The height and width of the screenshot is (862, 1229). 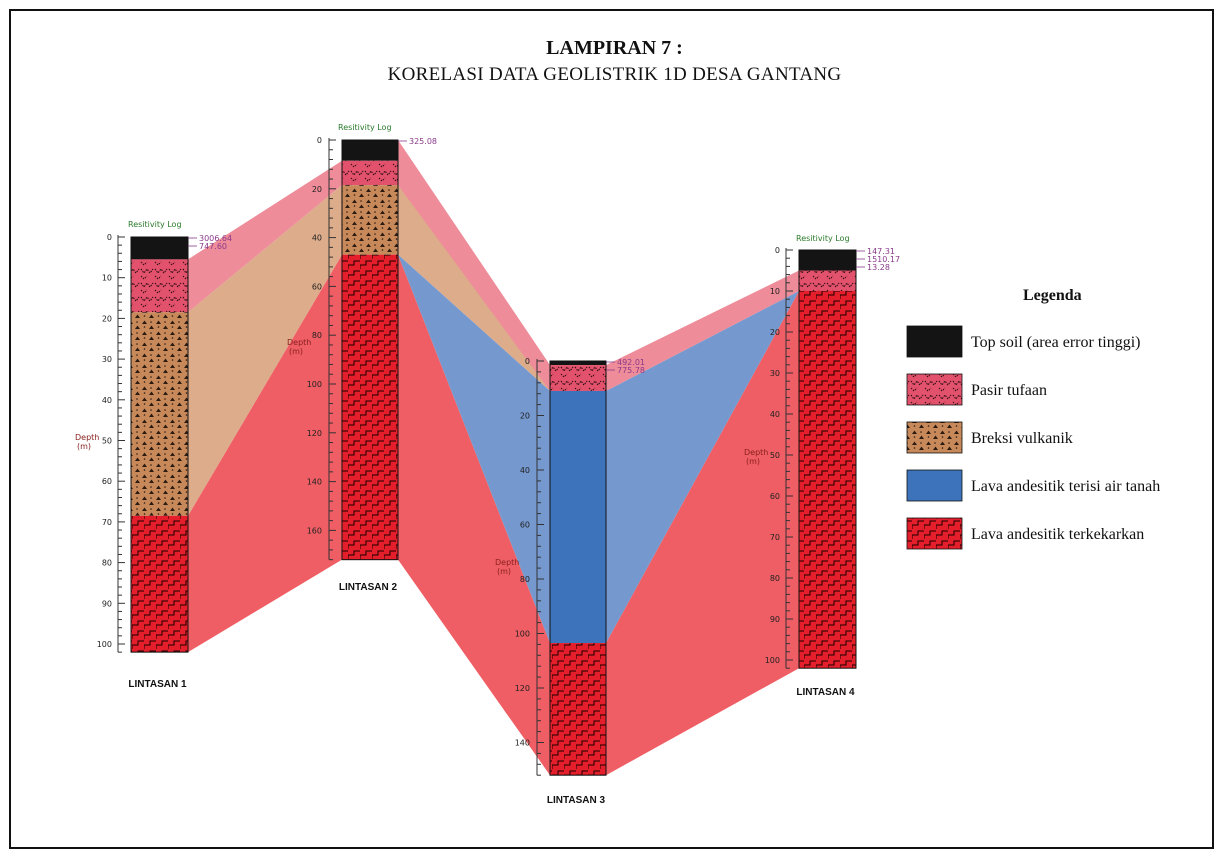 I want to click on legend-swatch-pasir, so click(x=934, y=389).